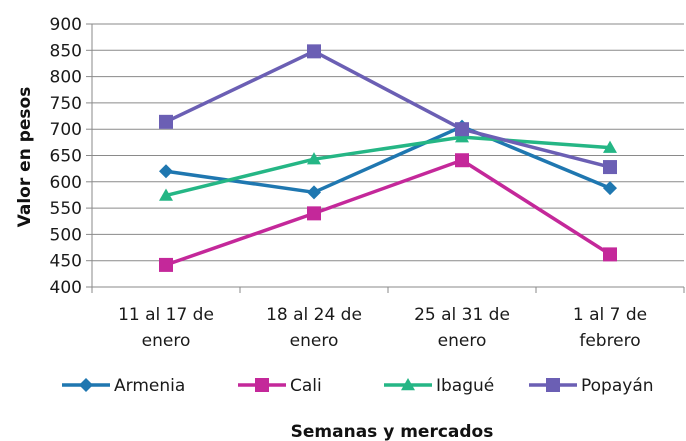  I want to click on x-axis-title: Semanas y mercados, so click(392, 431).